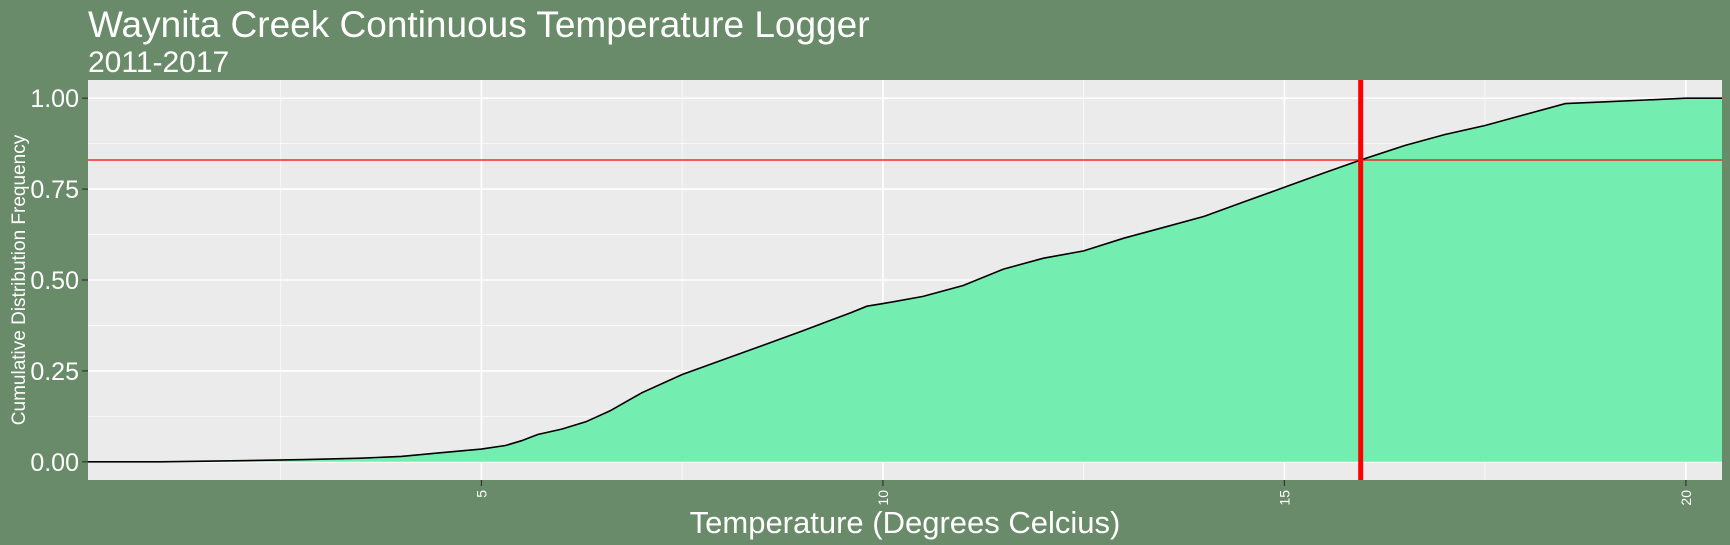  What do you see at coordinates (1284, 498) in the screenshot?
I see `x-tick-label: 15` at bounding box center [1284, 498].